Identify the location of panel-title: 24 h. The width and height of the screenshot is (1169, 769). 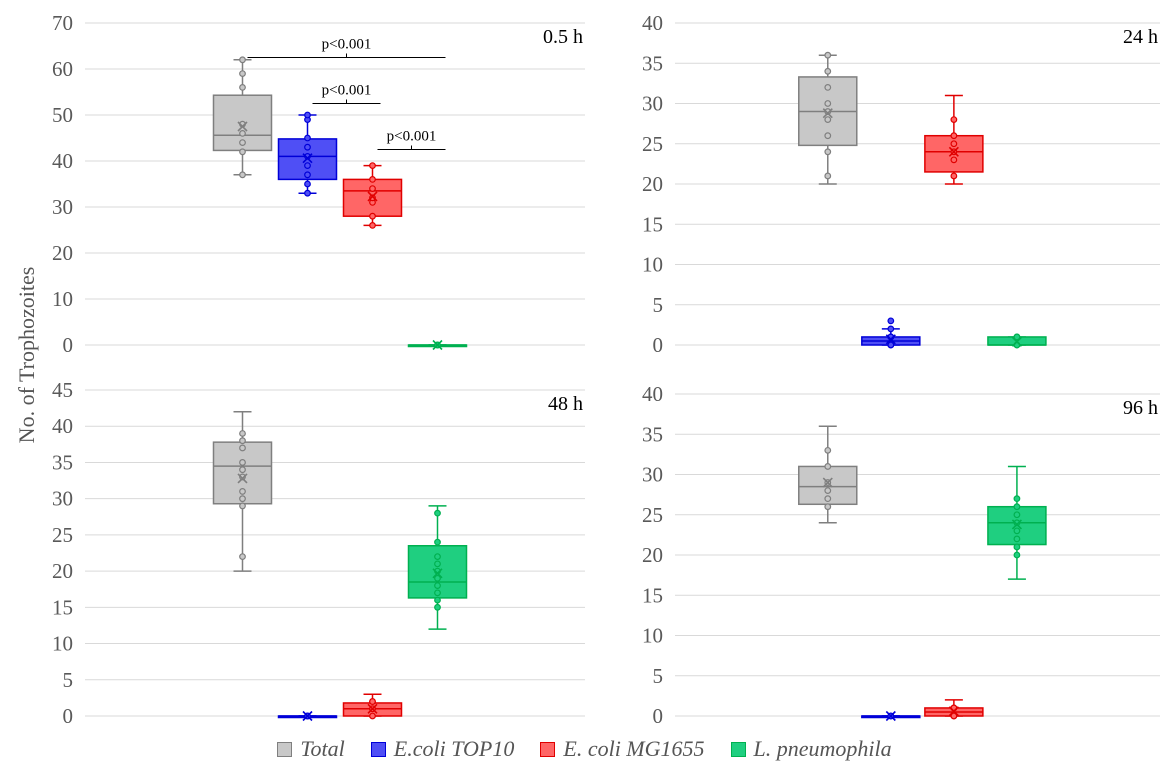
(1140, 37).